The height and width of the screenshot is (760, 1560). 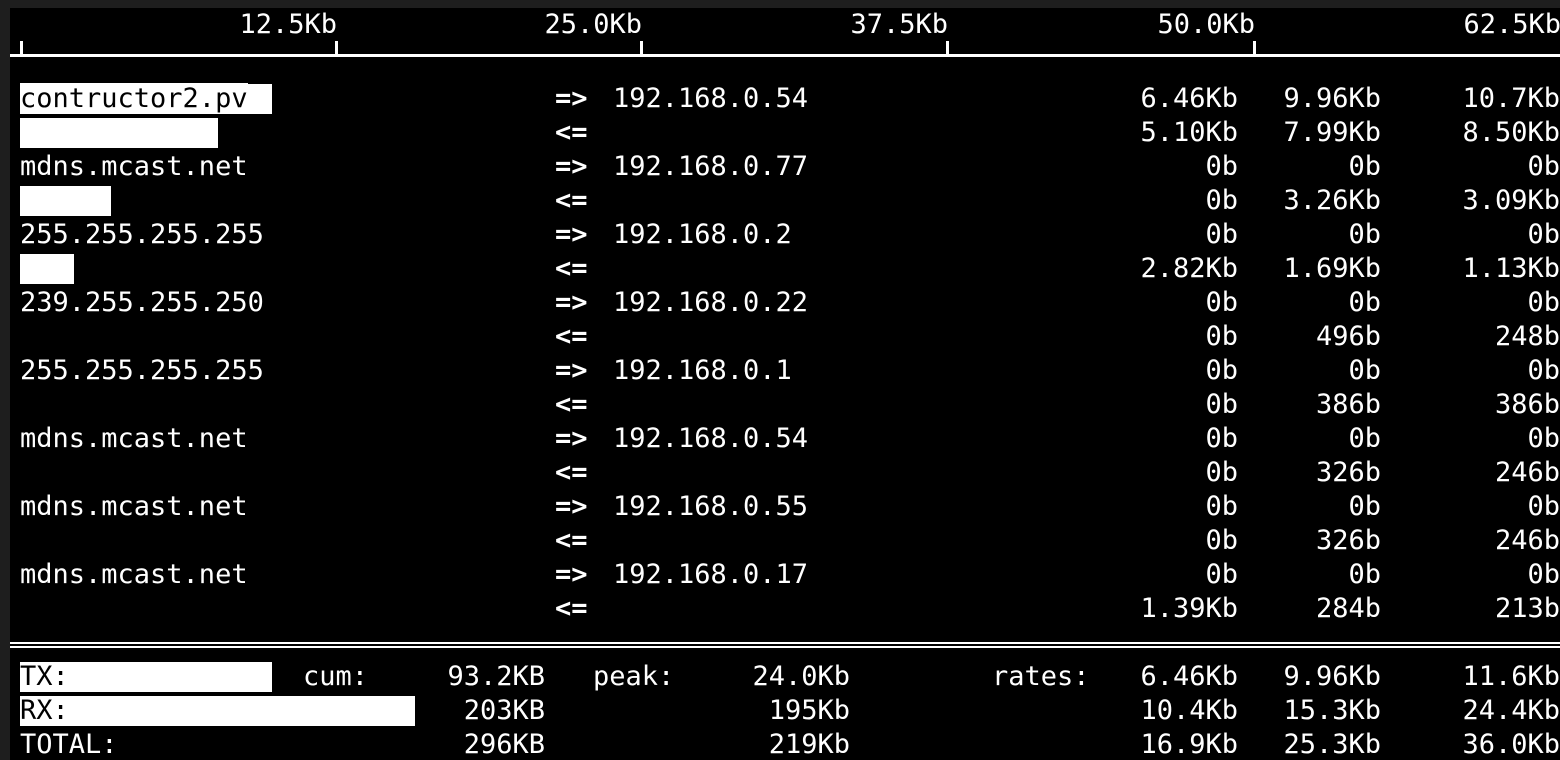 I want to click on rate-cell-3: 3.09Kb, so click(x=1511, y=200).